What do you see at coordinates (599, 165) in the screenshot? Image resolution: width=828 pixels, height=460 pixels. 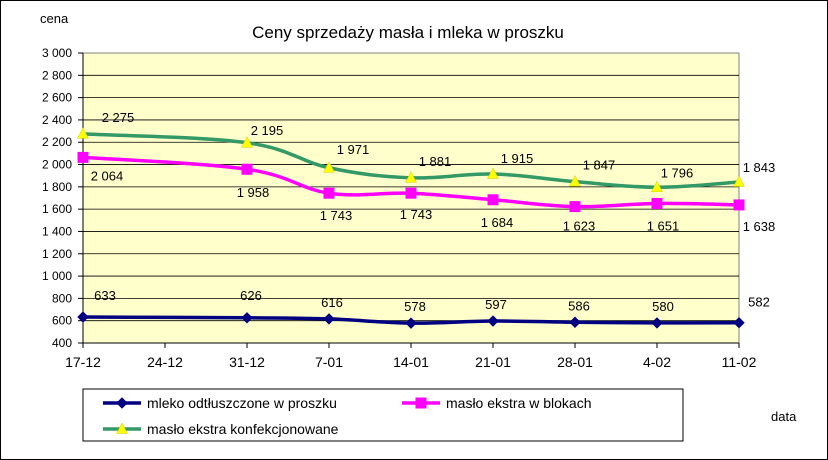 I see `data-label-s3-6: 1 847` at bounding box center [599, 165].